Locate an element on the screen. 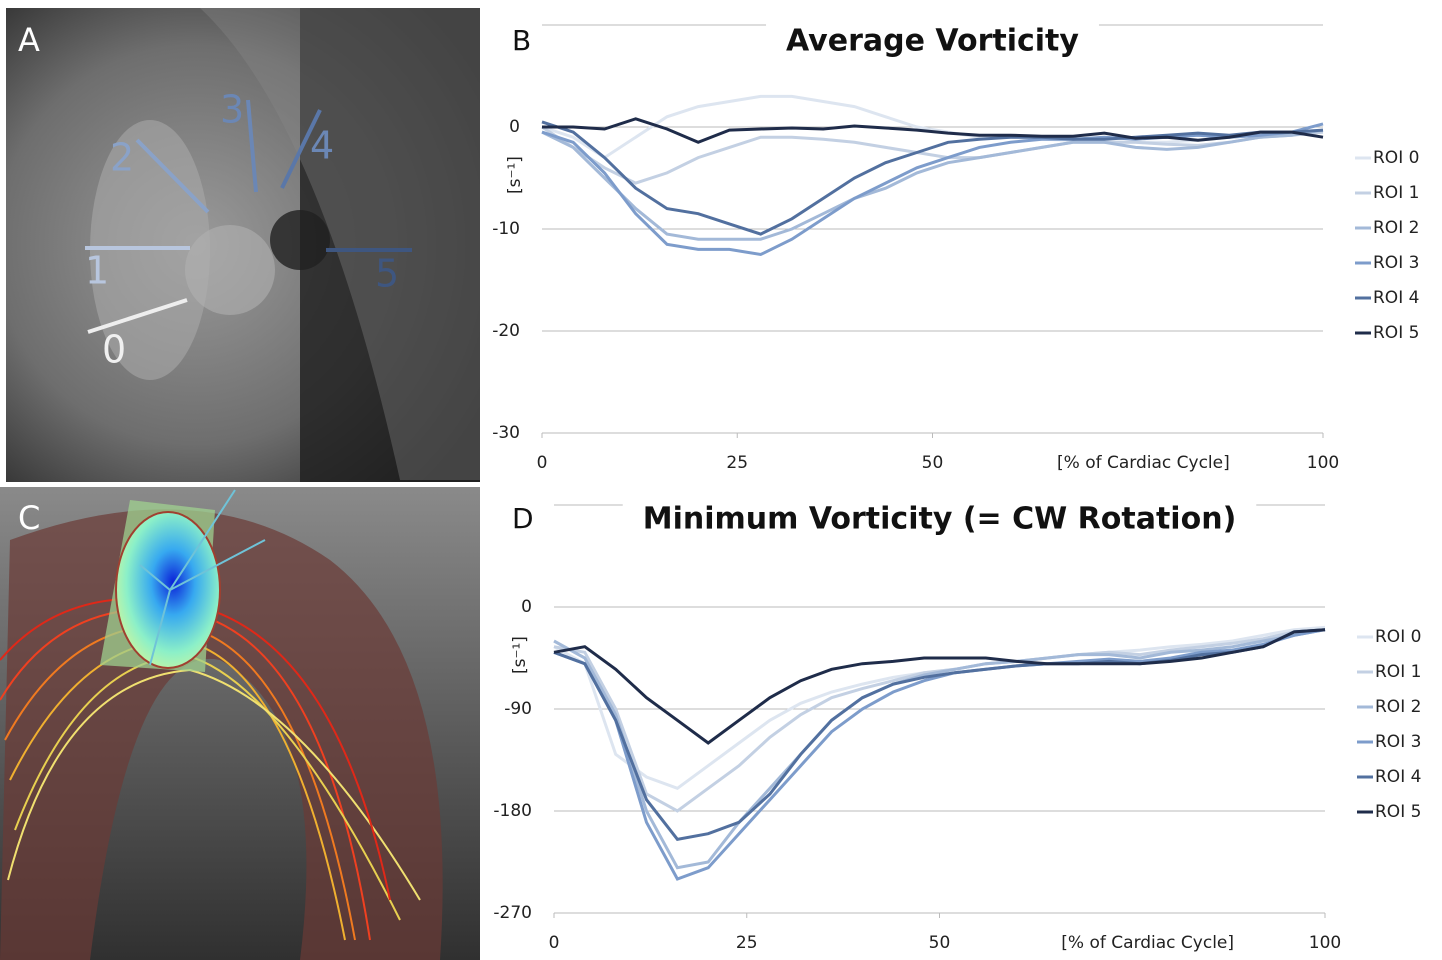  panel-label: C is located at coordinates (29, 518).